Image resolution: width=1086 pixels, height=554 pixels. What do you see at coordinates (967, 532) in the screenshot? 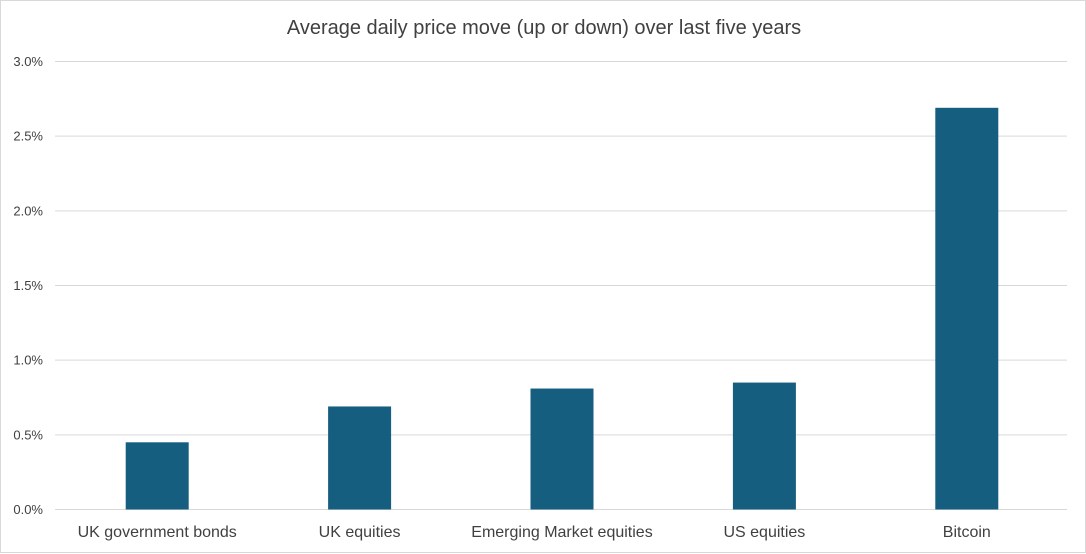
I see `x-category-label: Bitcoin` at bounding box center [967, 532].